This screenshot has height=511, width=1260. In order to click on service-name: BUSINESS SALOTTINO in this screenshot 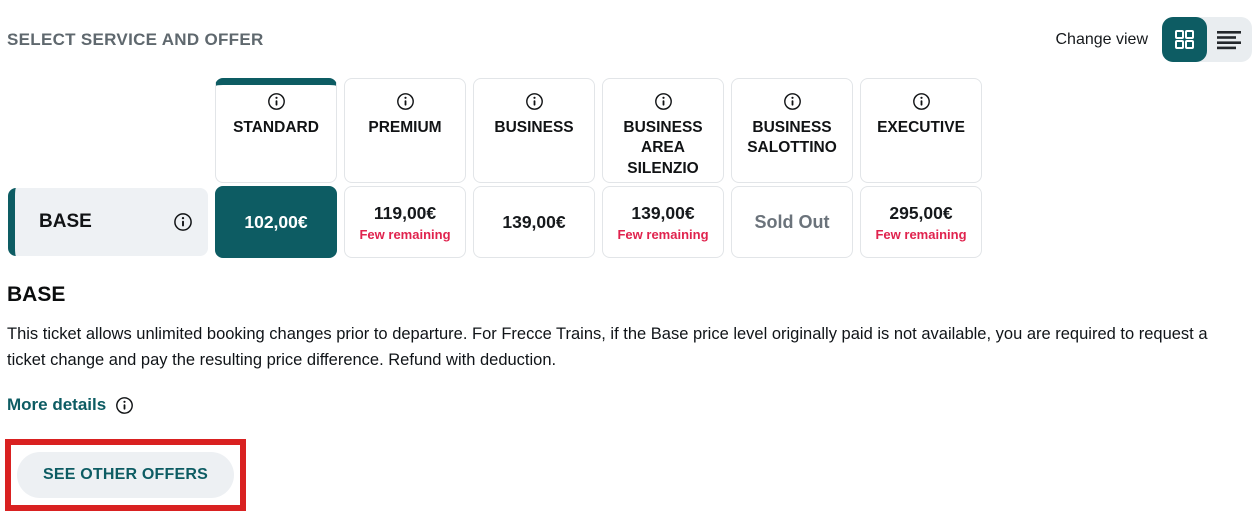, I will do `click(792, 138)`.